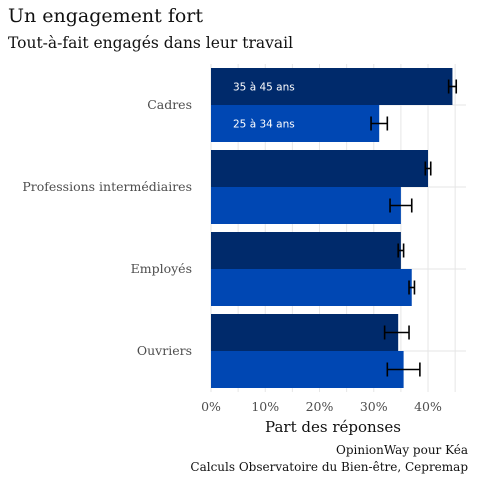  Describe the element at coordinates (374, 406) in the screenshot. I see `x-tick-label: 30%` at that location.